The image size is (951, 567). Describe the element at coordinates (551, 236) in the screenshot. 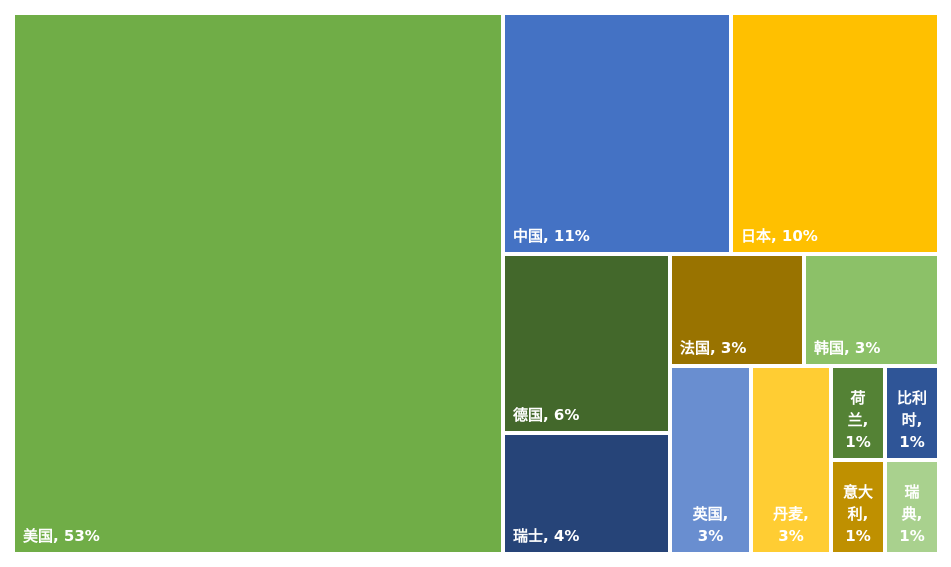

I see `treemap-tile-label: 中国, 11%` at that location.